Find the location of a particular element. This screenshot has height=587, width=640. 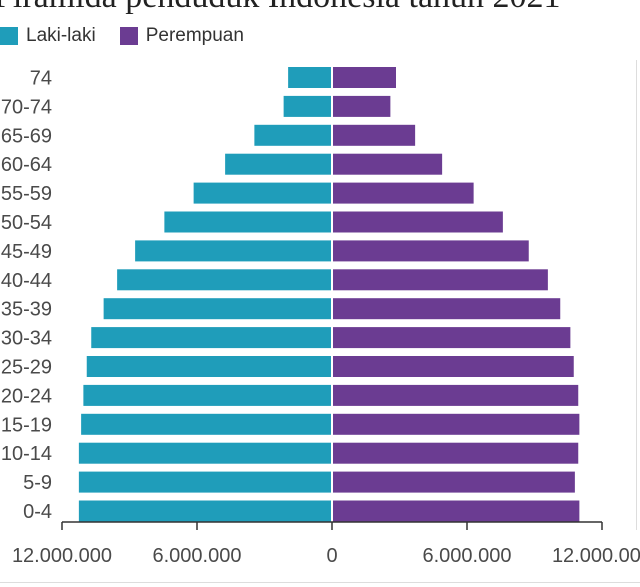

y-tick-label: 35-39 is located at coordinates (26, 310).